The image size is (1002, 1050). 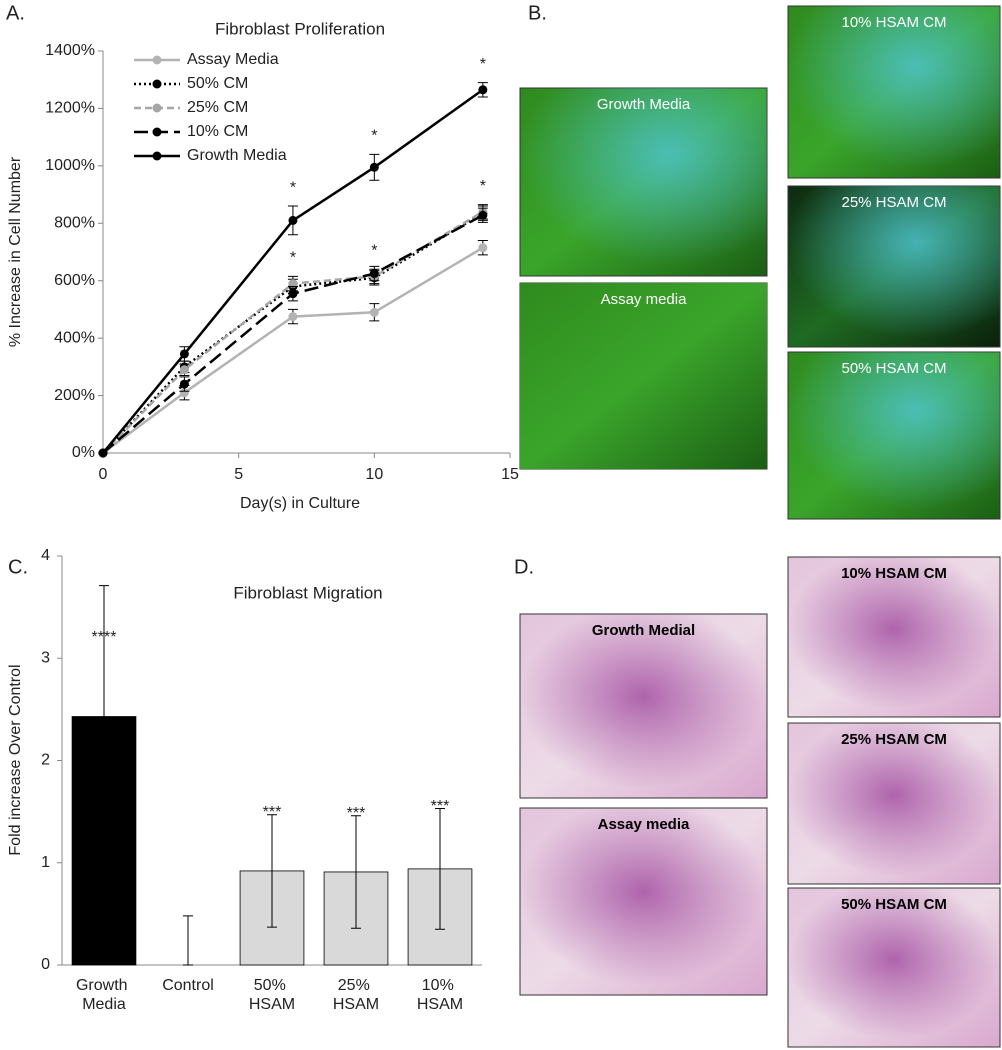 What do you see at coordinates (233, 59) in the screenshot?
I see `legend-label: Assay Media` at bounding box center [233, 59].